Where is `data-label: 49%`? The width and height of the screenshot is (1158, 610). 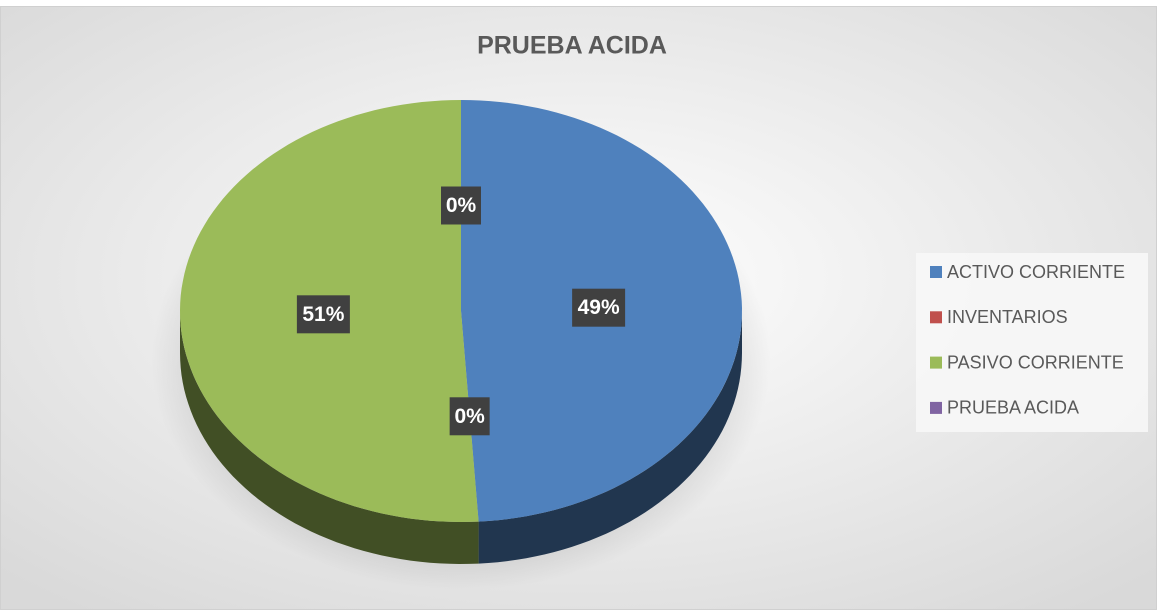
data-label: 49% is located at coordinates (599, 307).